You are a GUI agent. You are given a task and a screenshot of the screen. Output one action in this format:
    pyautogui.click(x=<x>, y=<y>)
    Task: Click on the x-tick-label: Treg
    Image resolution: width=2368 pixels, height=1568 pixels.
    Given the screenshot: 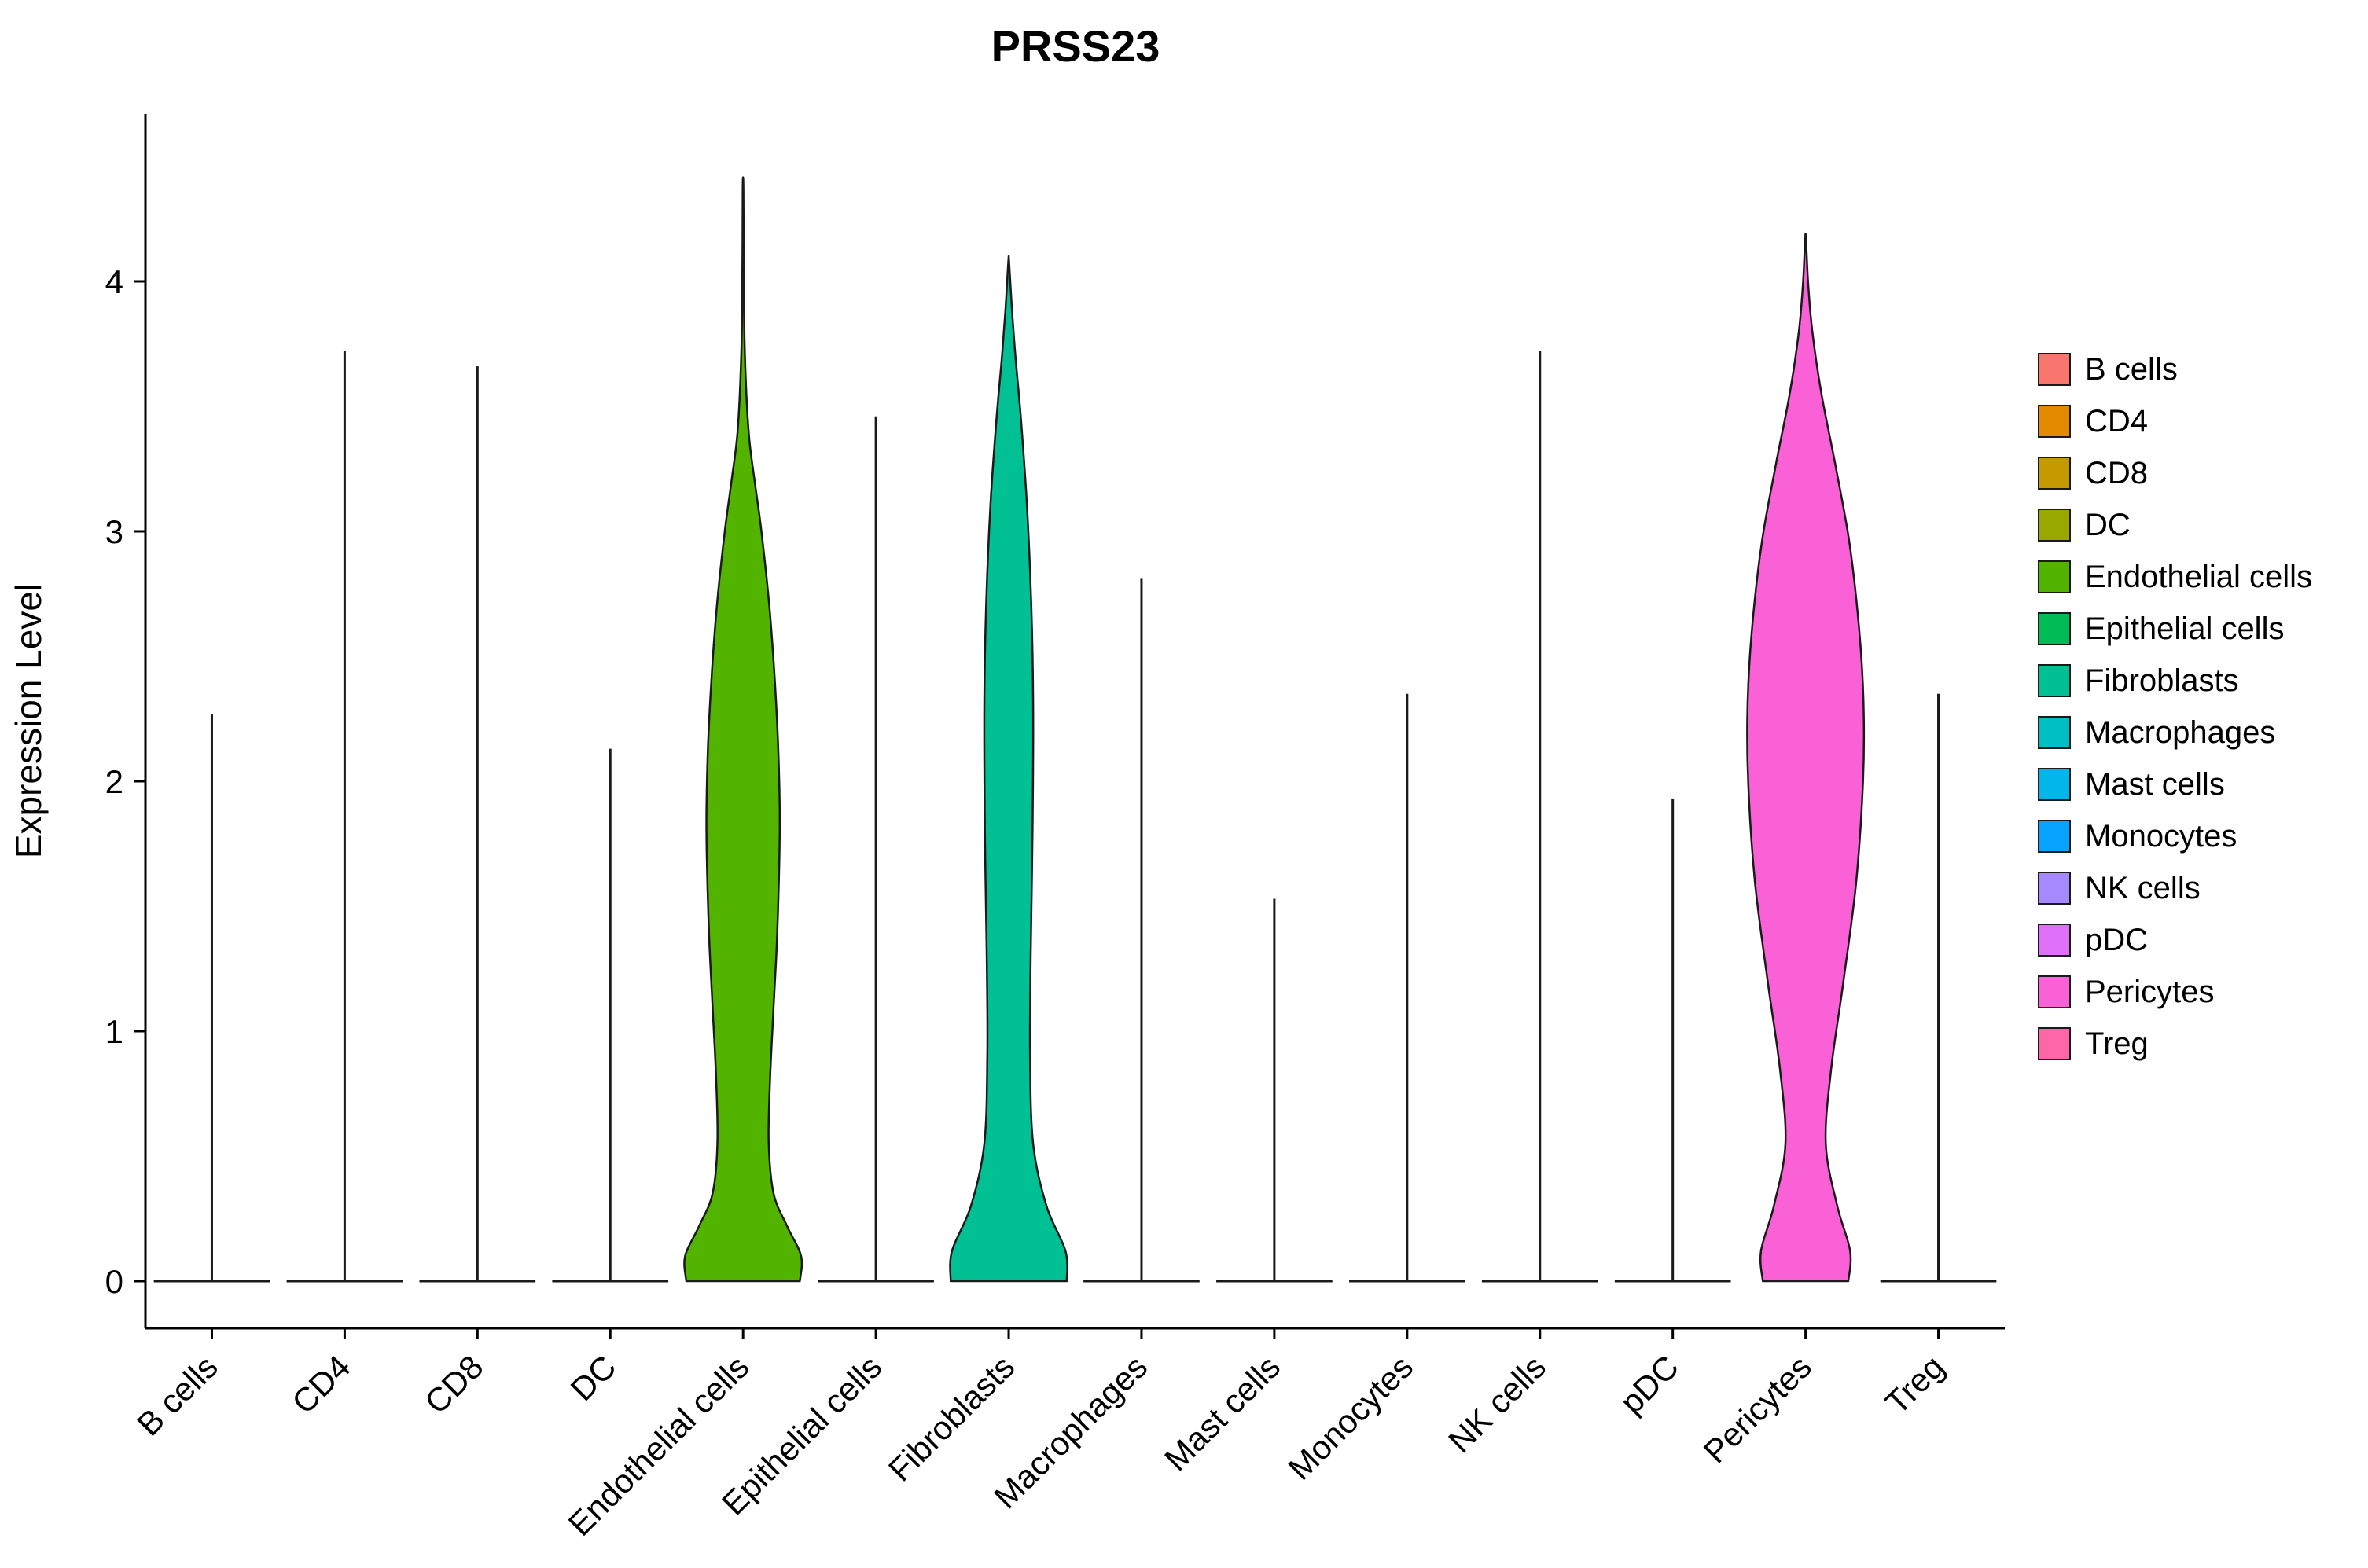 What is the action you would take?
    pyautogui.click(x=1914, y=1384)
    